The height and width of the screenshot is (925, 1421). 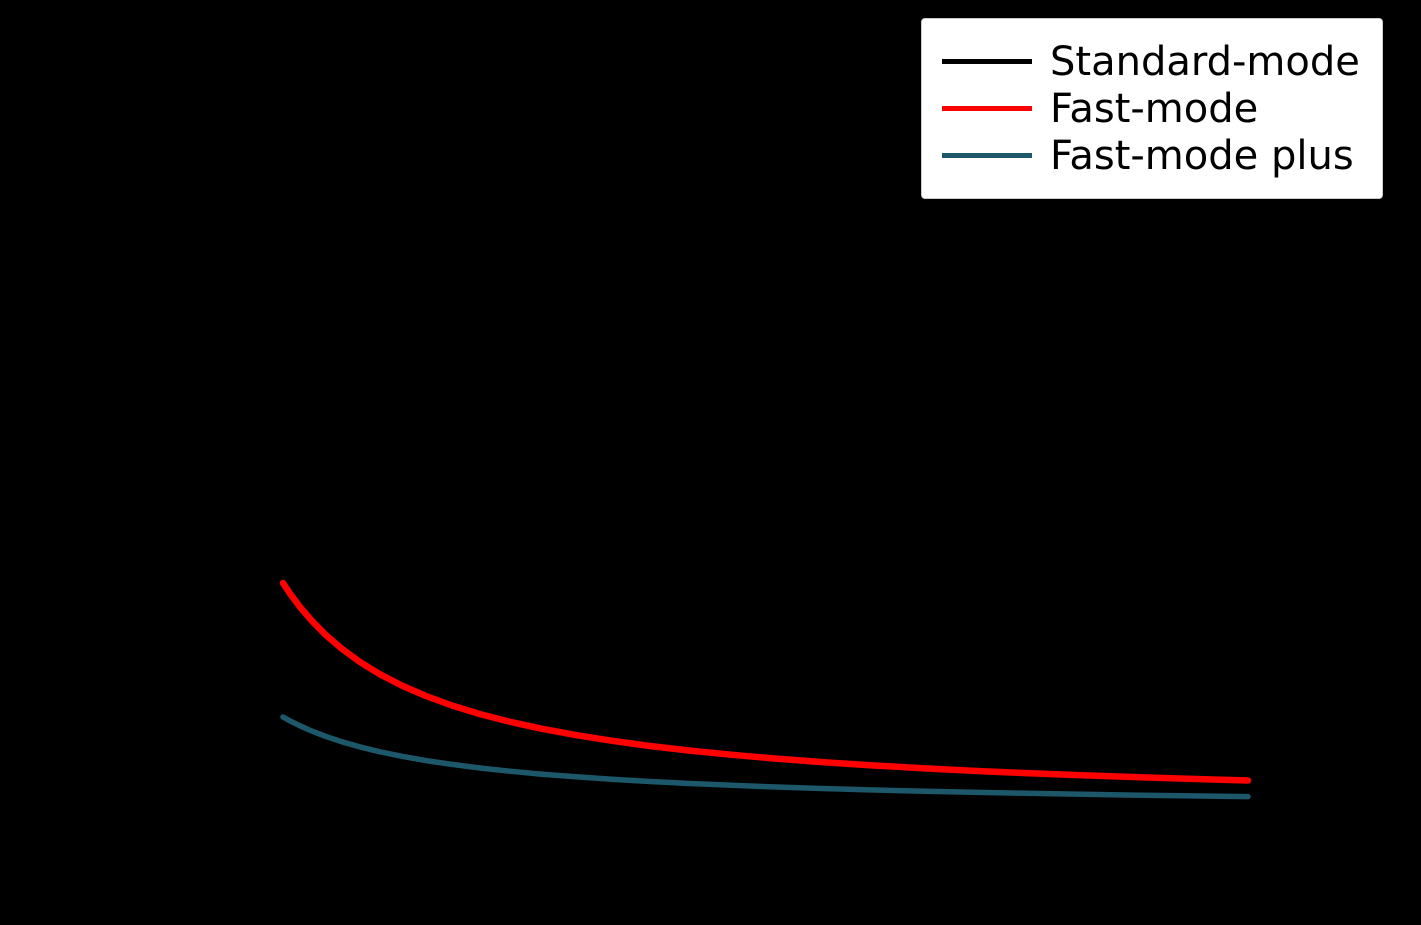 I want to click on fast-mode-line-swatch-icon, so click(x=987, y=108).